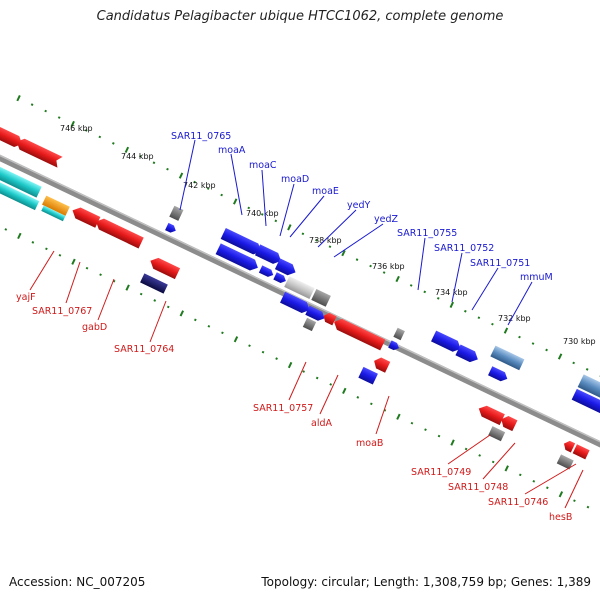 The height and width of the screenshot is (600, 600). What do you see at coordinates (283, 408) in the screenshot?
I see `gene-label: SAR11_0757` at bounding box center [283, 408].